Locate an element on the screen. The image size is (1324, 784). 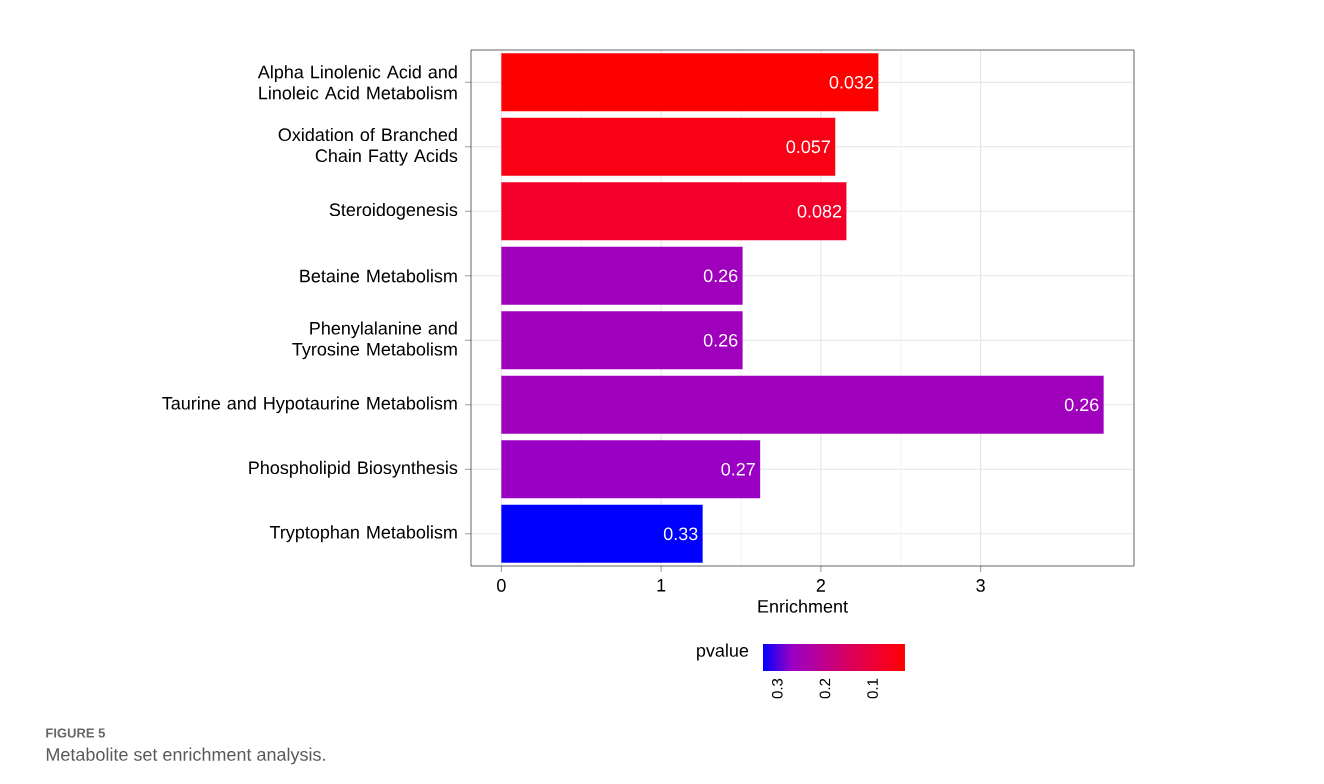
x-tick-label: 0 is located at coordinates (501, 585).